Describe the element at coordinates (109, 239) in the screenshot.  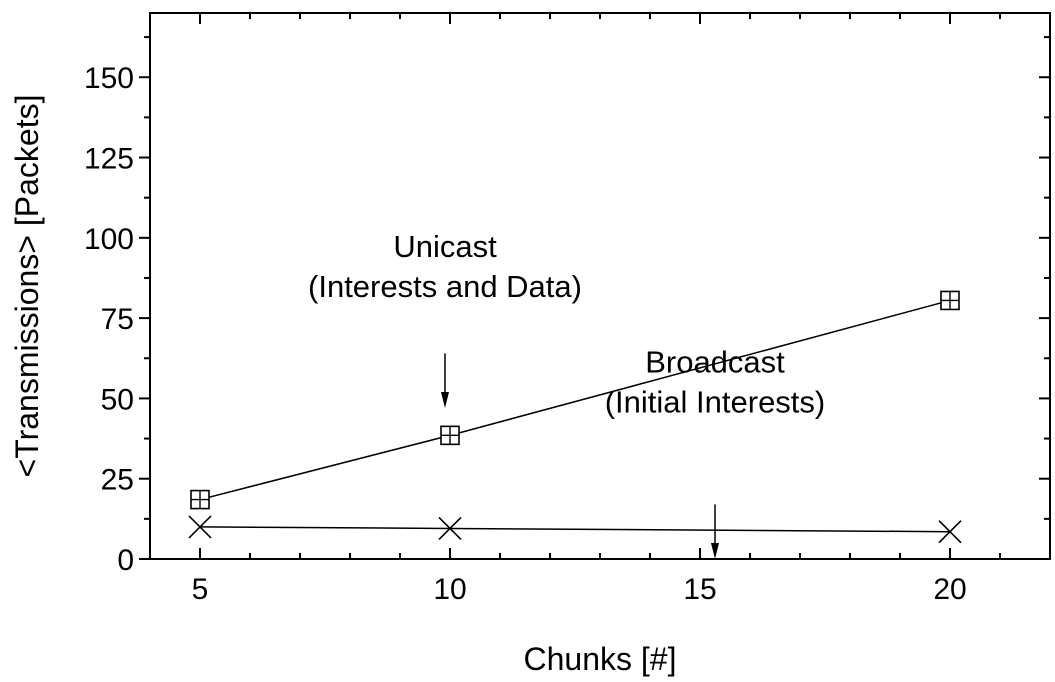
I see `y-tick-label: 100` at that location.